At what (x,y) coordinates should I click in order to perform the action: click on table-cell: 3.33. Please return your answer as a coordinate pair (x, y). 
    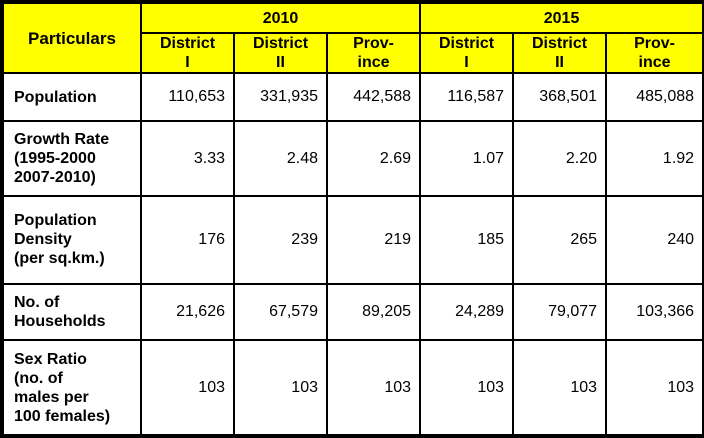
    Looking at the image, I should click on (187, 158).